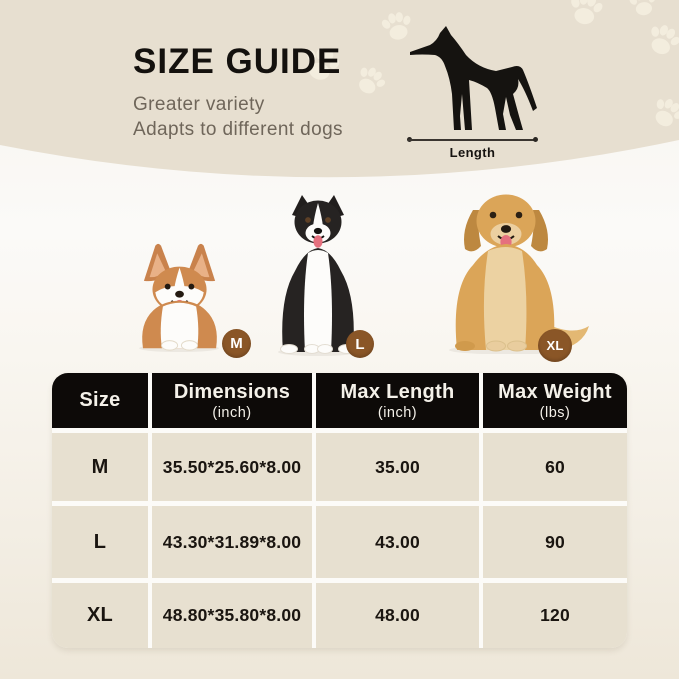 Image resolution: width=679 pixels, height=679 pixels. I want to click on table-row-m-size: M, so click(100, 467).